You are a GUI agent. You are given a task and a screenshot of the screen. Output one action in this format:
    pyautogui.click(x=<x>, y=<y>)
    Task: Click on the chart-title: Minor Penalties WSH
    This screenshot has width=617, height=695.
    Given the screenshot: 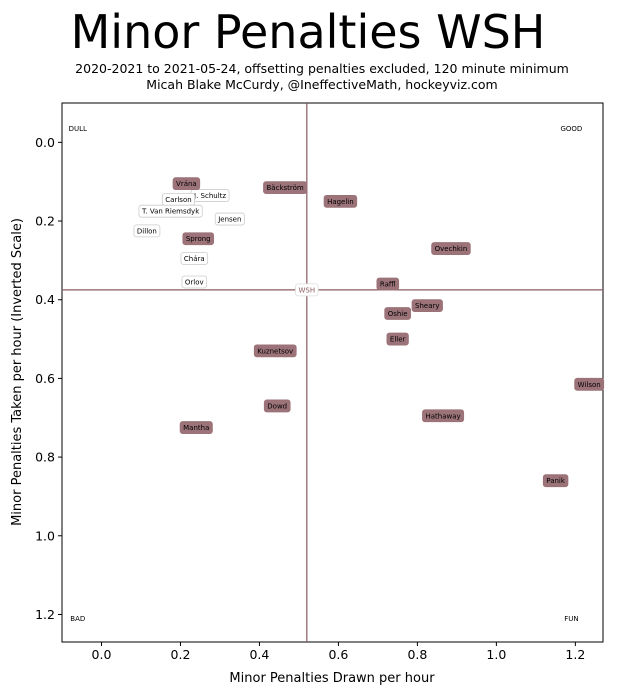 What is the action you would take?
    pyautogui.click(x=308, y=32)
    